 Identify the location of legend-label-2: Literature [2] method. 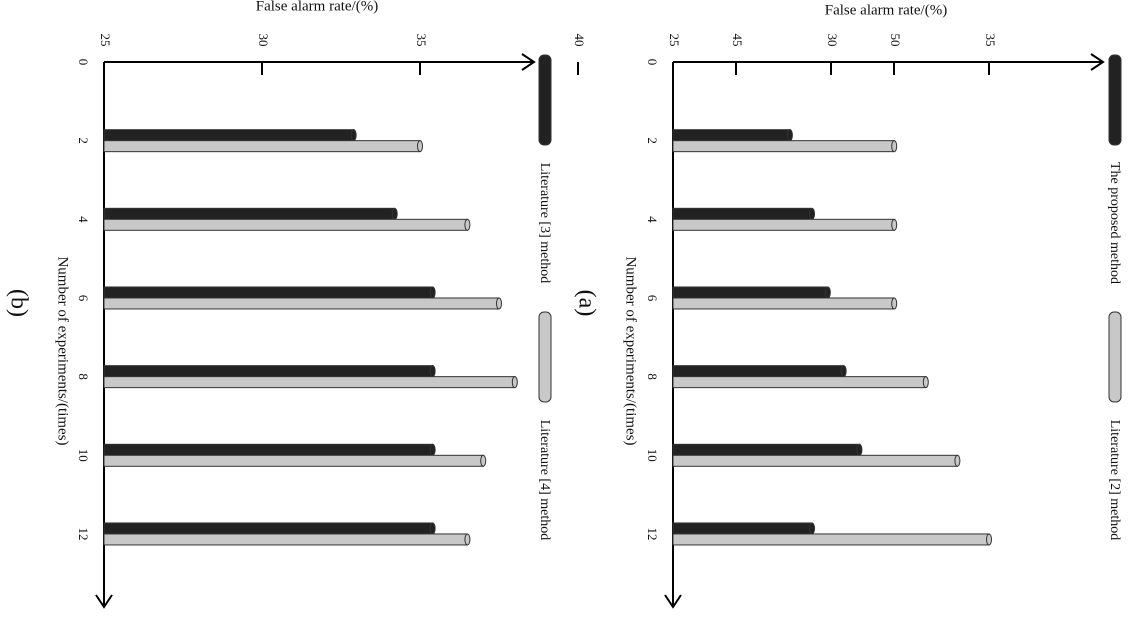
(1114, 480).